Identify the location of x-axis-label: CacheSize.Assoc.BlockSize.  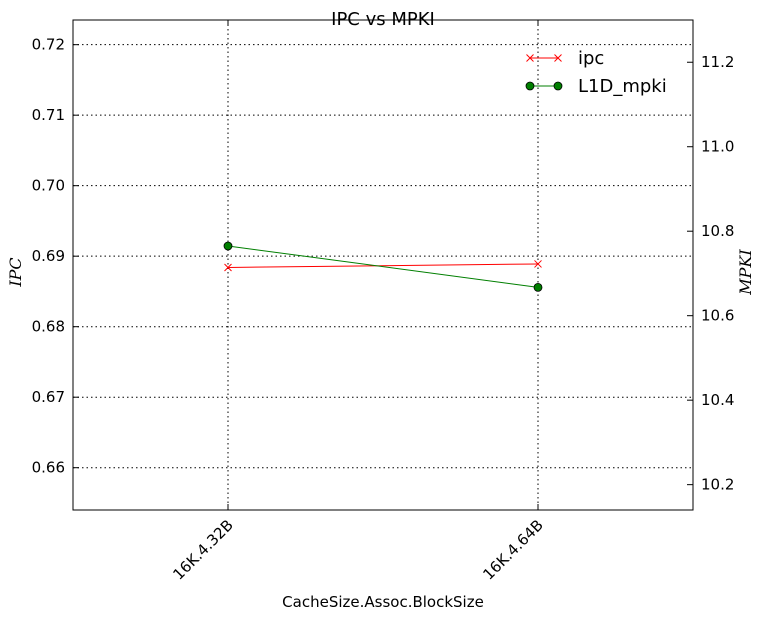
(383, 602).